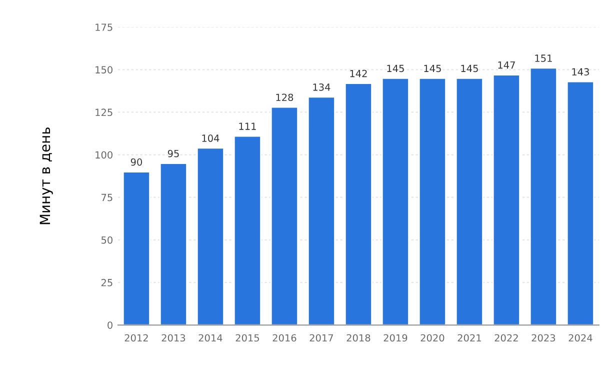  I want to click on data-label: 151, so click(543, 58).